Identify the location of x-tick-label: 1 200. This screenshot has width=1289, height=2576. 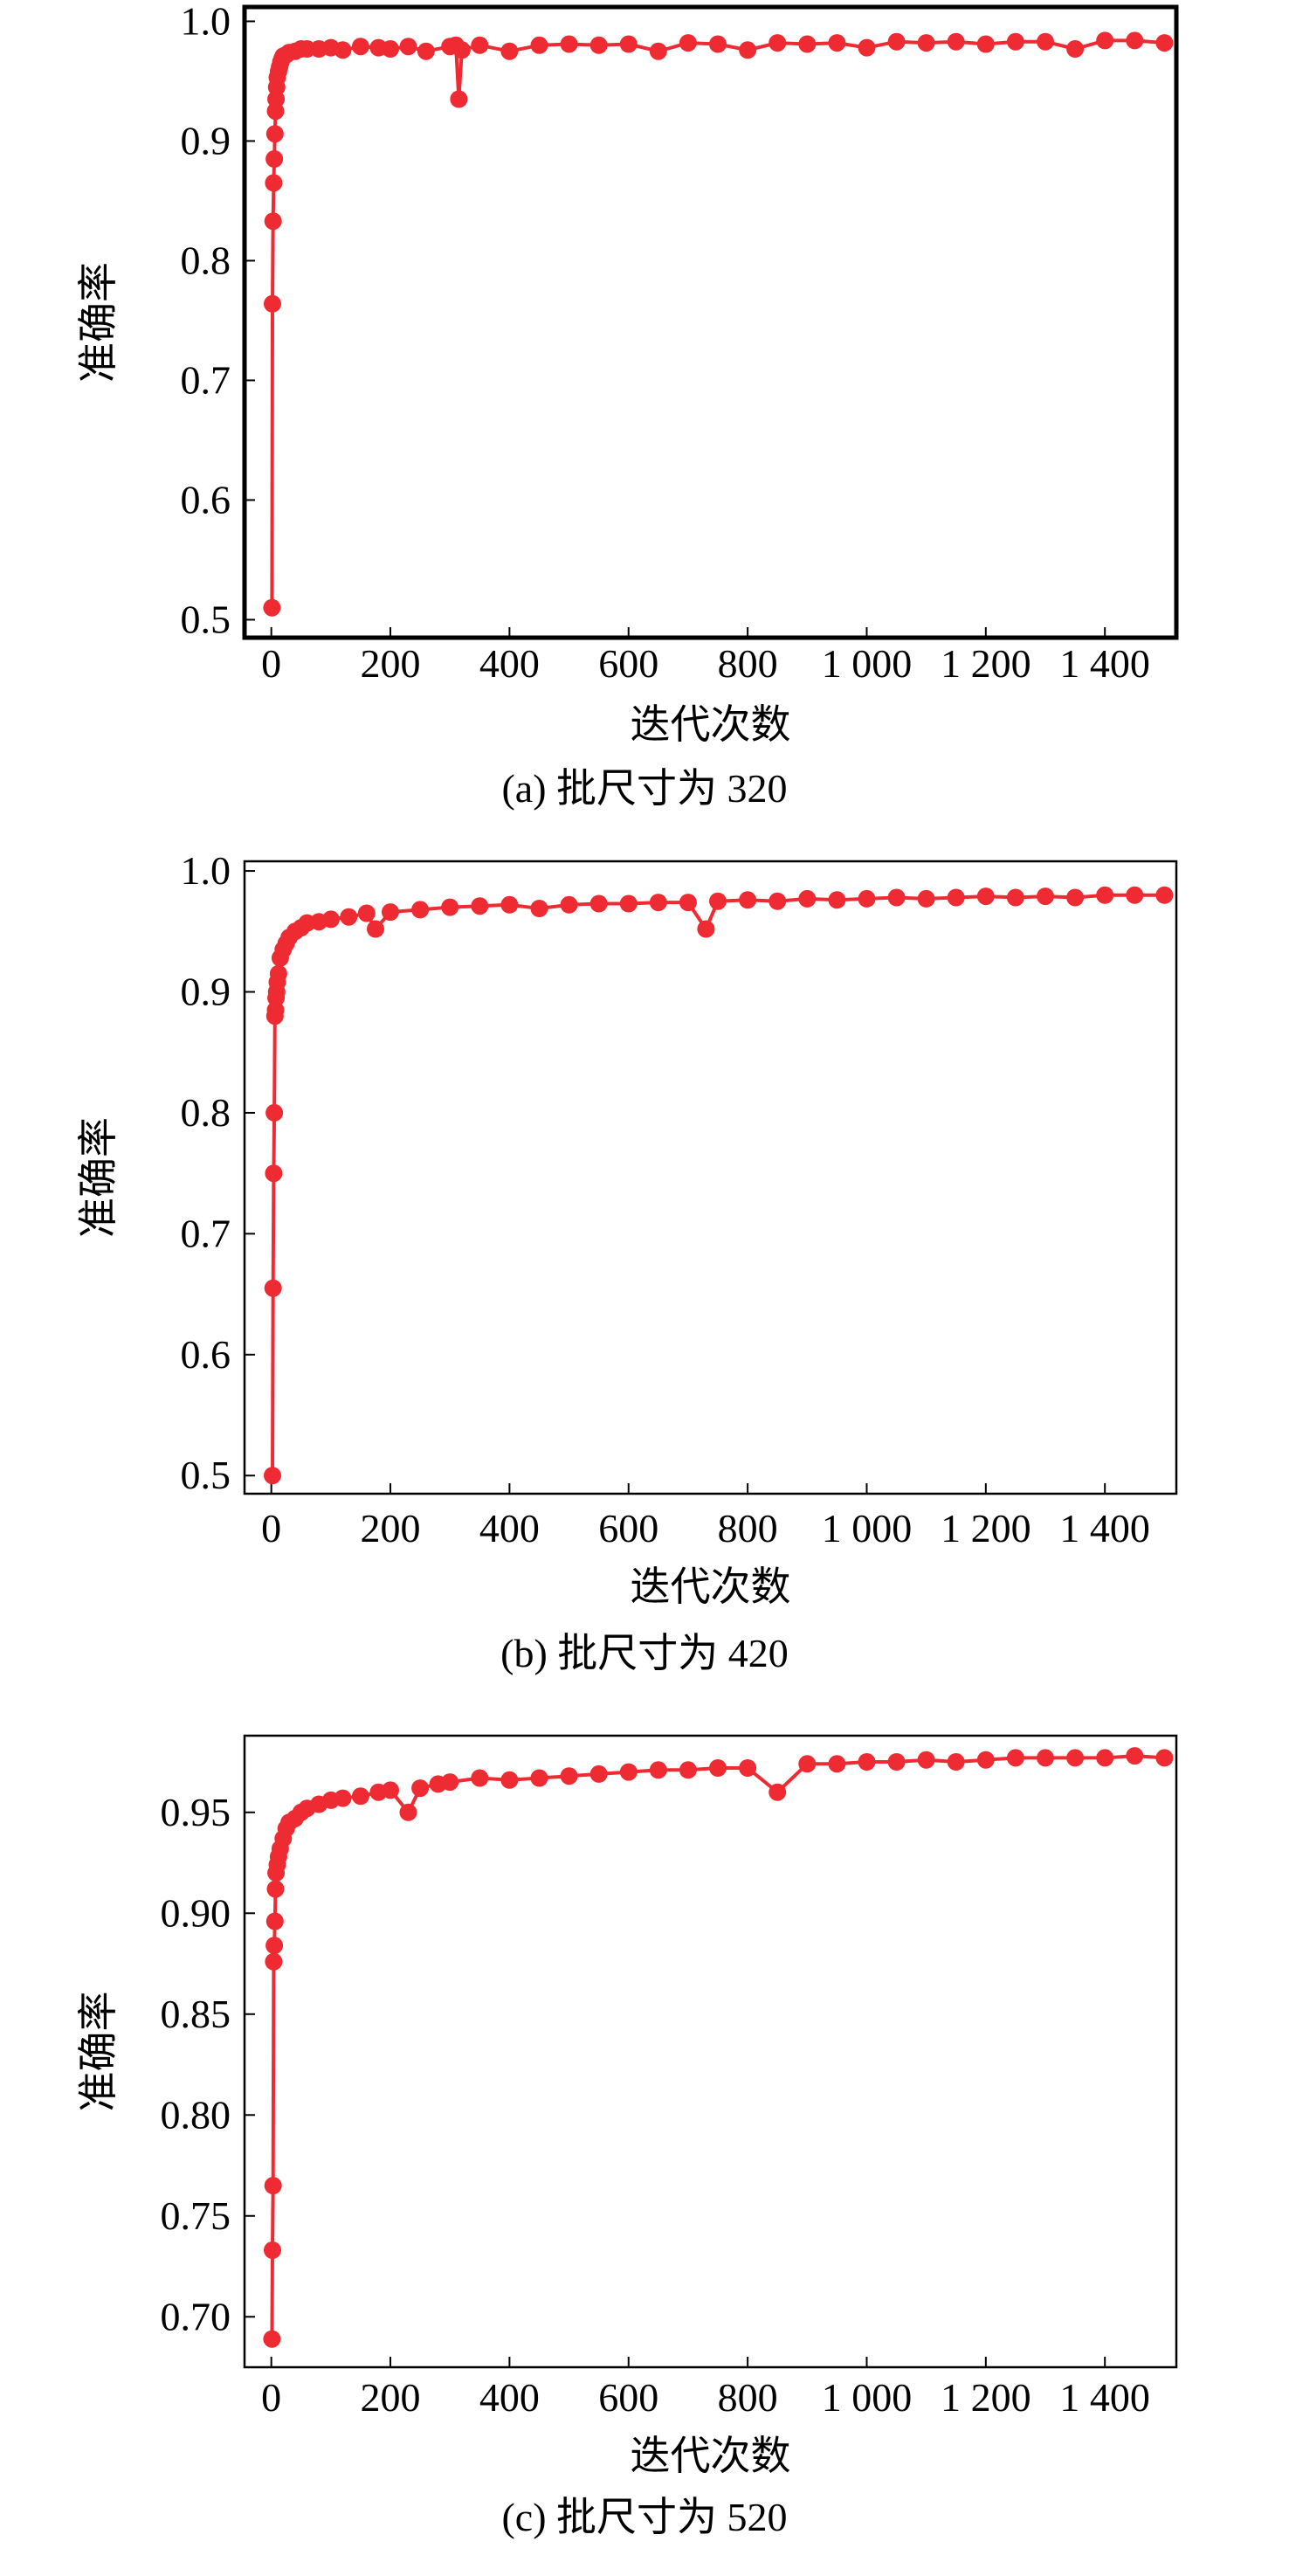
(986, 1528).